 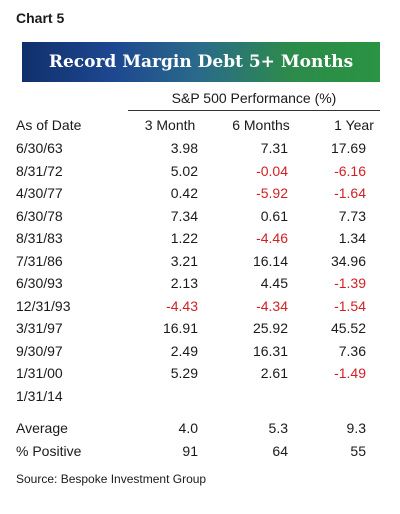 I want to click on cell-6-months: 16.14, so click(x=270, y=260).